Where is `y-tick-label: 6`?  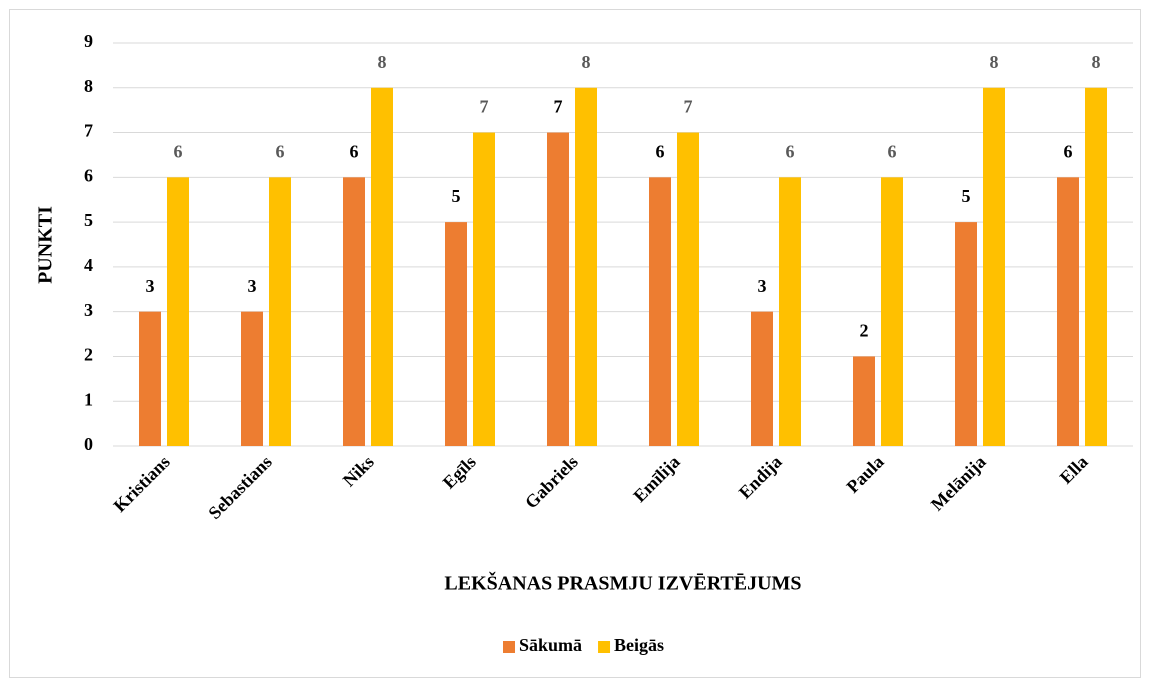 y-tick-label: 6 is located at coordinates (88, 175).